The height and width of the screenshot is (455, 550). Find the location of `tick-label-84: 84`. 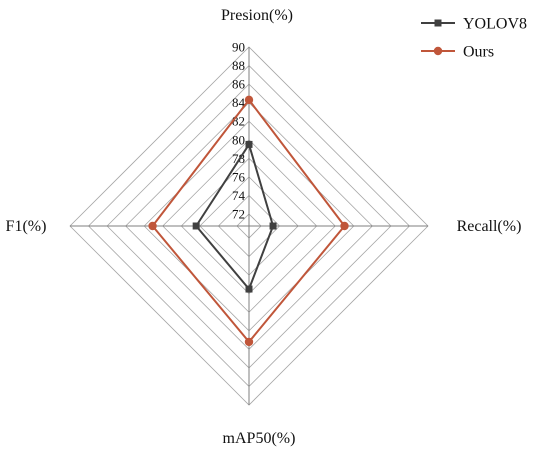

tick-label-84: 84 is located at coordinates (239, 102).